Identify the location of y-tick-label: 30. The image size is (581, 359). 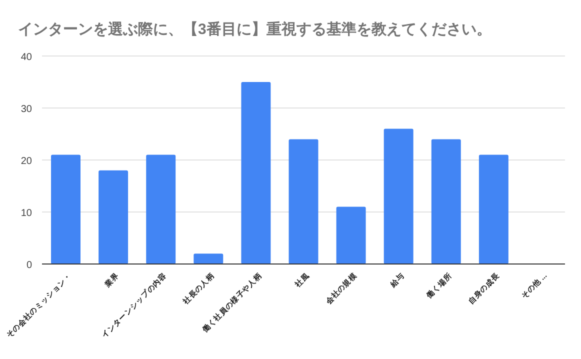
(26, 109).